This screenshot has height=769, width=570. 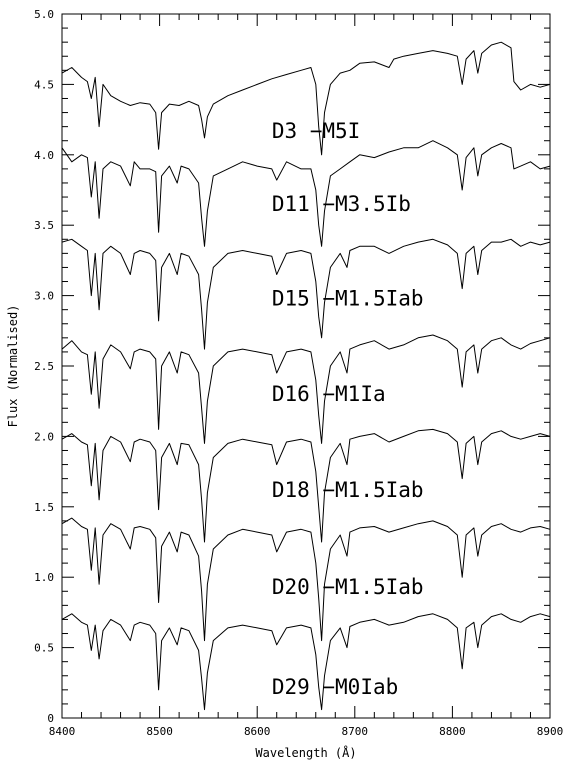 What do you see at coordinates (159, 731) in the screenshot?
I see `x-tick-label: 8500` at bounding box center [159, 731].